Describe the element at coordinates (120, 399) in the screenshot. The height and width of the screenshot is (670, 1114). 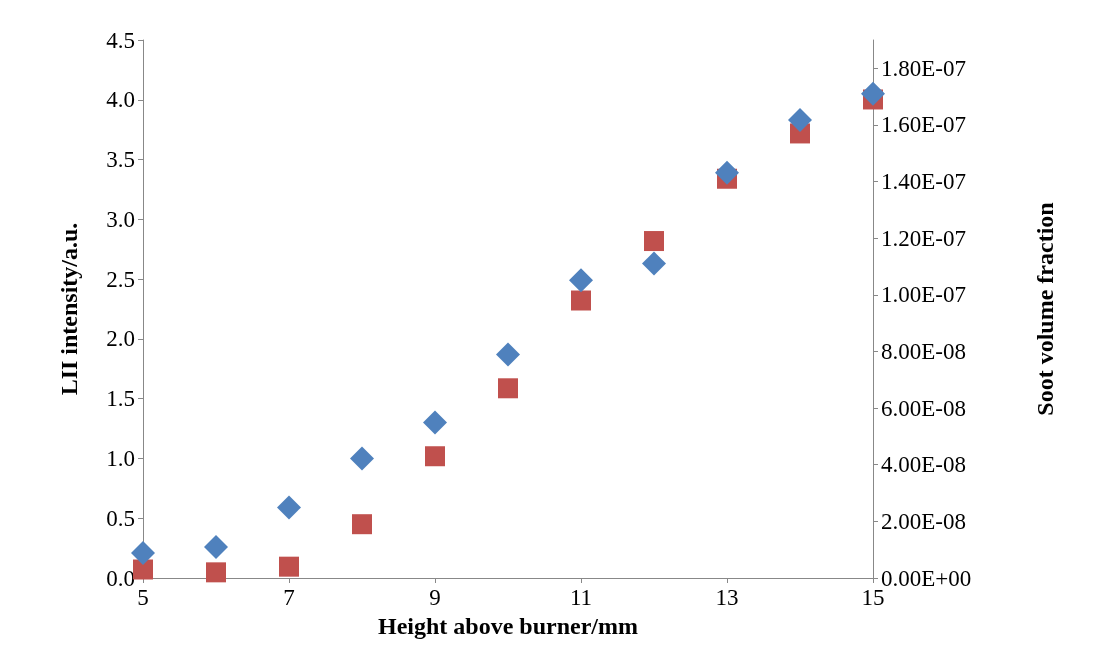
I see `y-tick-label: 1.5` at that location.